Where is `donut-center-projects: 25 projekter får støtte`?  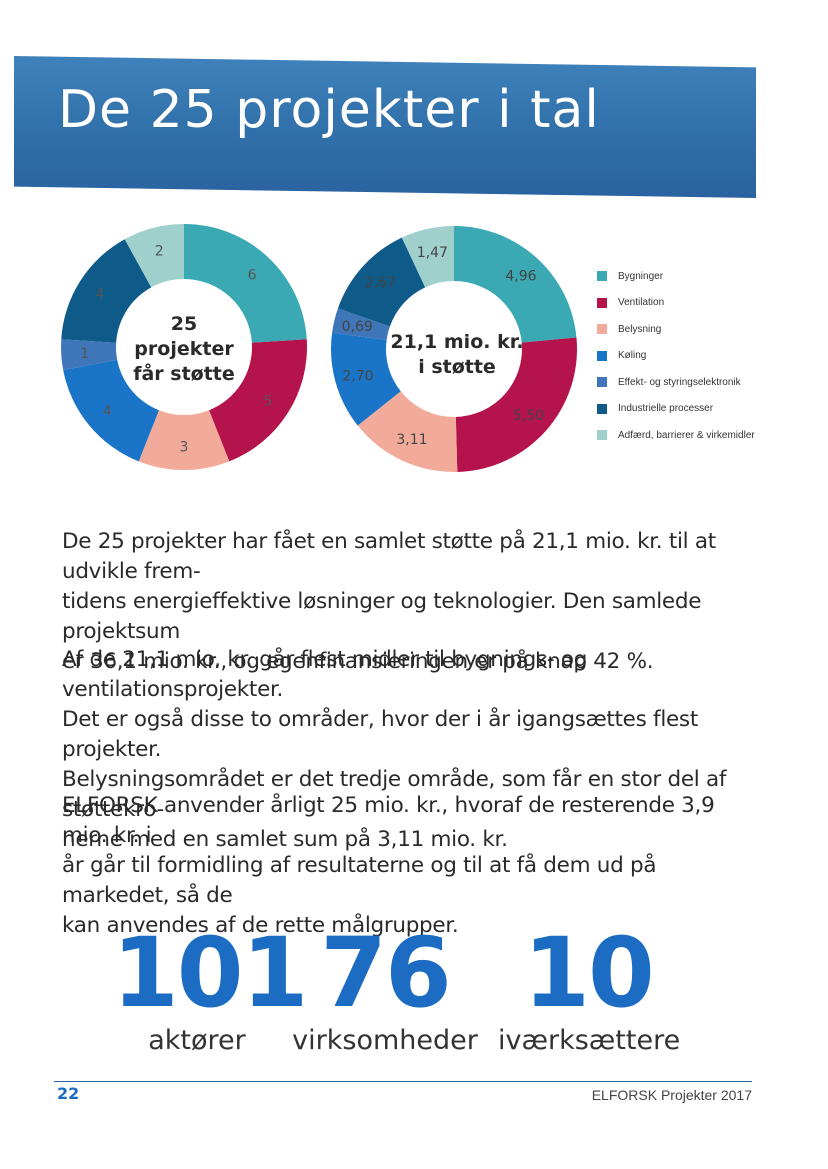 donut-center-projects: 25 projekter får støtte is located at coordinates (184, 349).